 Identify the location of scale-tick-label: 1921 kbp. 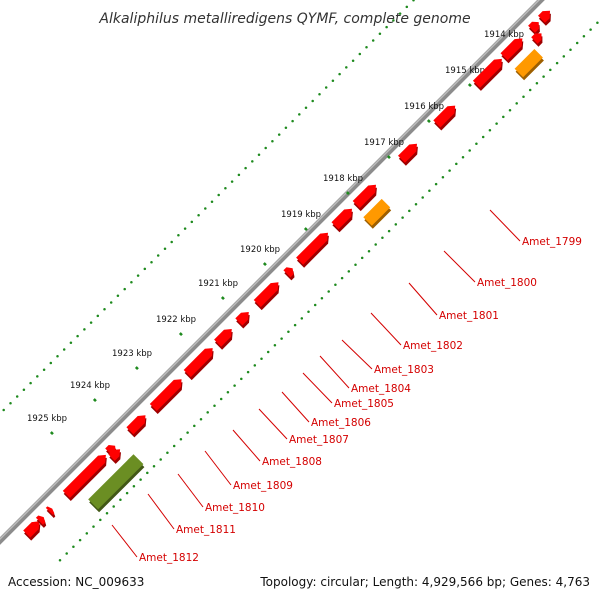
(218, 284).